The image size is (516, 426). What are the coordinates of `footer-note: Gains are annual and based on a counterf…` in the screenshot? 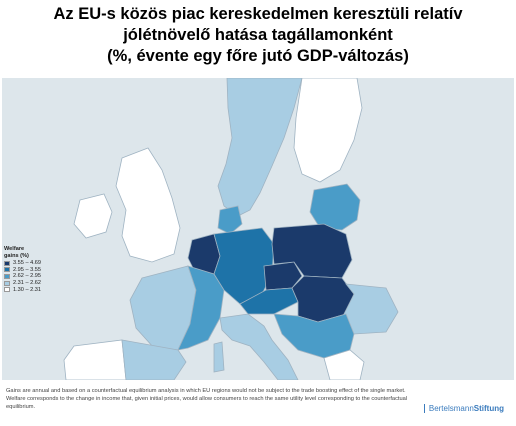 It's located at (207, 399).